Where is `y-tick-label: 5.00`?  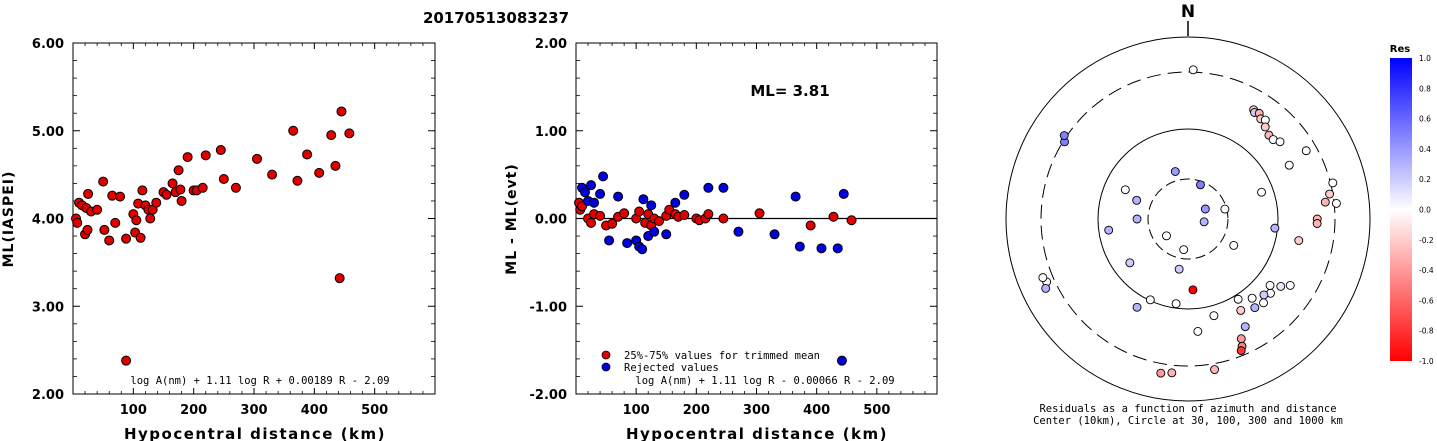 y-tick-label: 5.00 is located at coordinates (48, 132).